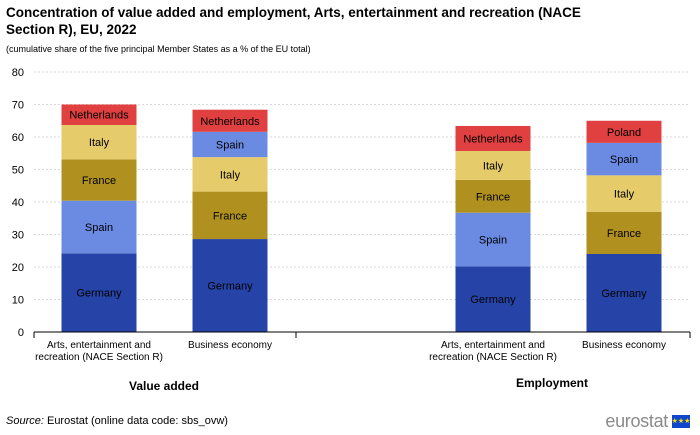 This screenshot has height=435, width=700. Describe the element at coordinates (636, 421) in the screenshot. I see `logo-text: eurostat` at that location.